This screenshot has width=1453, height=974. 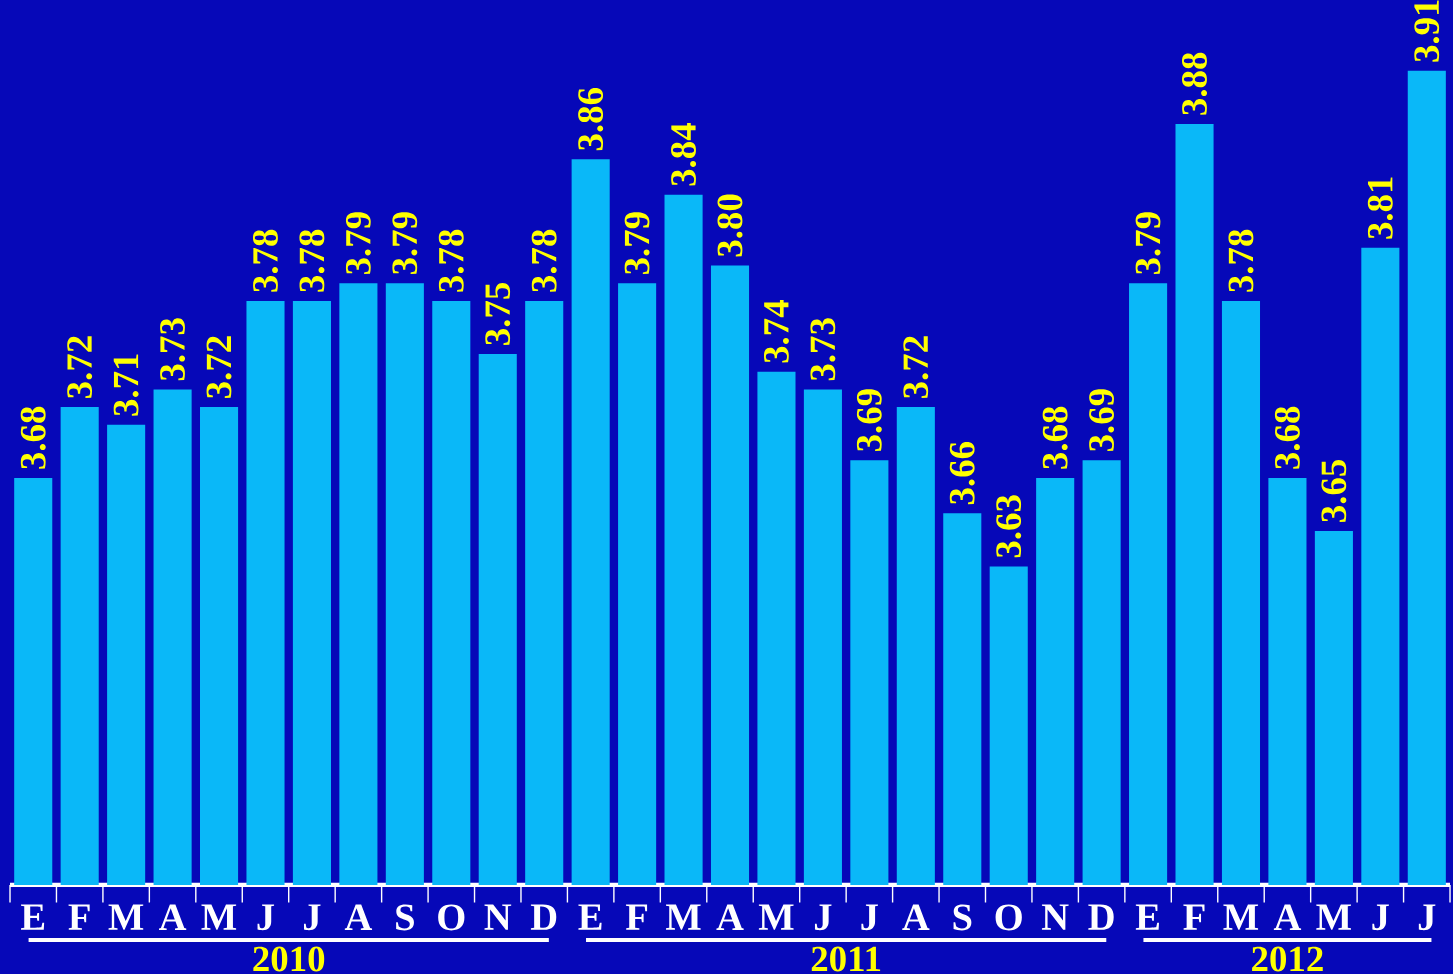 I want to click on data-label: 3.74, so click(x=776, y=331).